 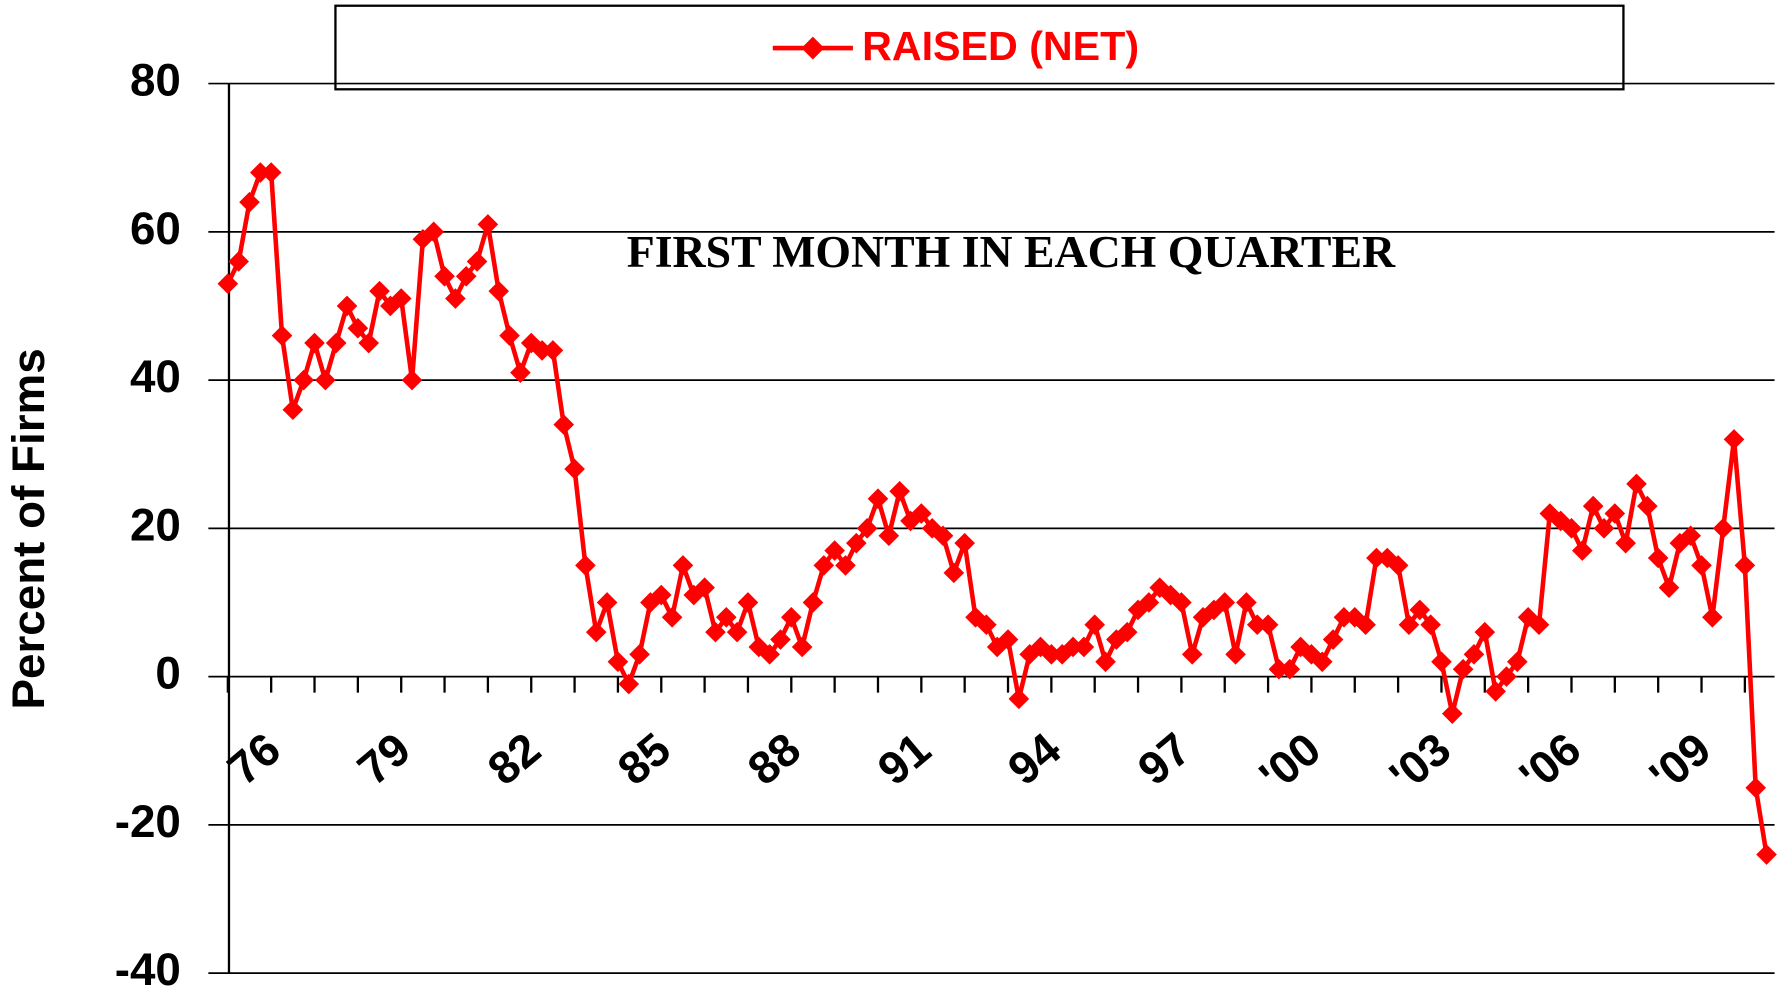 I want to click on y-tick-label: 20, so click(x=155, y=524).